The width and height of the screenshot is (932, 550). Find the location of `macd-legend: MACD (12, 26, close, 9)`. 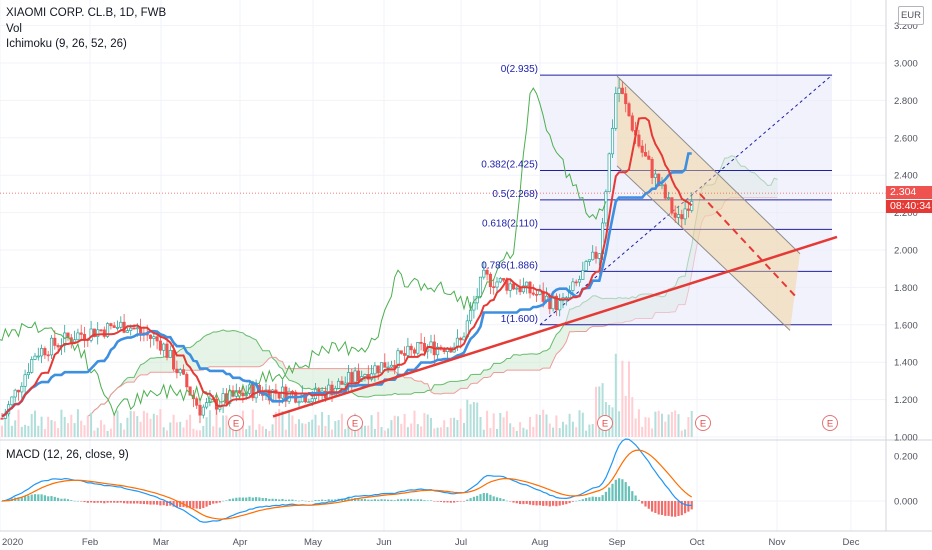

macd-legend: MACD (12, 26, close, 9) is located at coordinates (67, 455).